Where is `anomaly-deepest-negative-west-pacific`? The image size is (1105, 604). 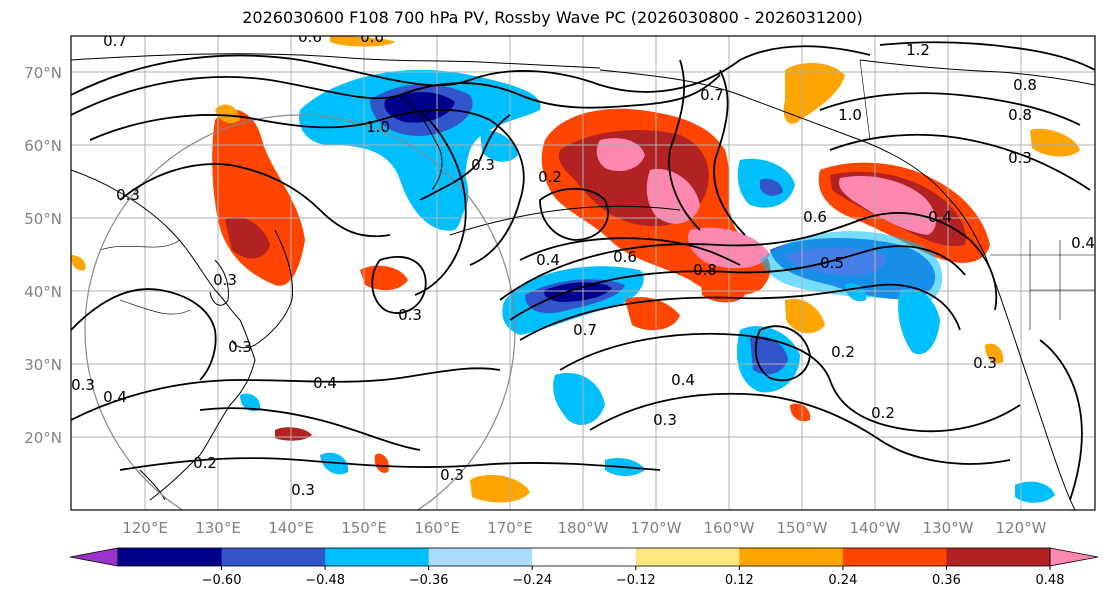
anomaly-deepest-negative-west-pacific is located at coordinates (578, 292).